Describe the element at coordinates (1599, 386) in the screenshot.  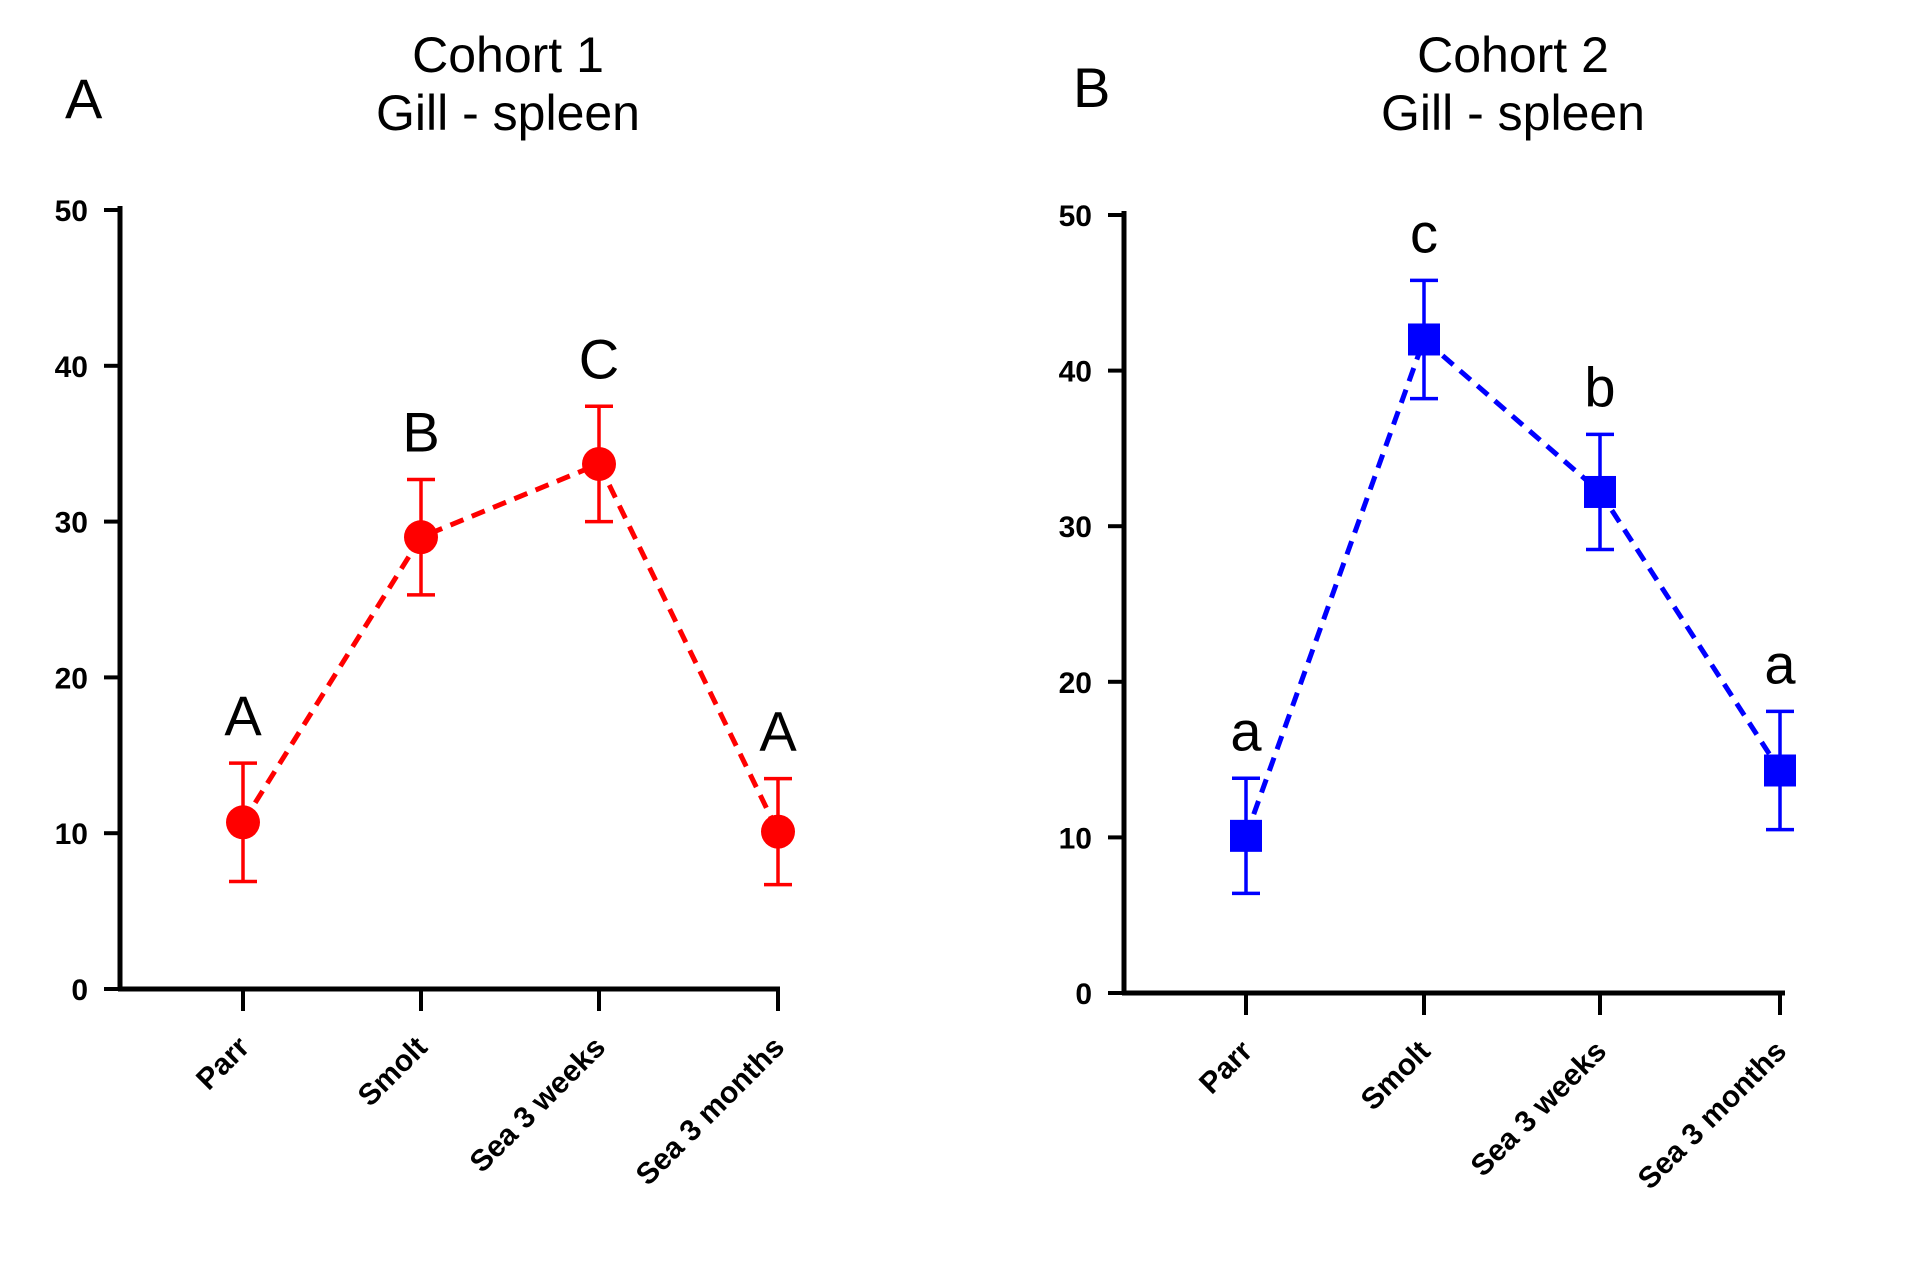
I see `p2-significance-label: b` at that location.